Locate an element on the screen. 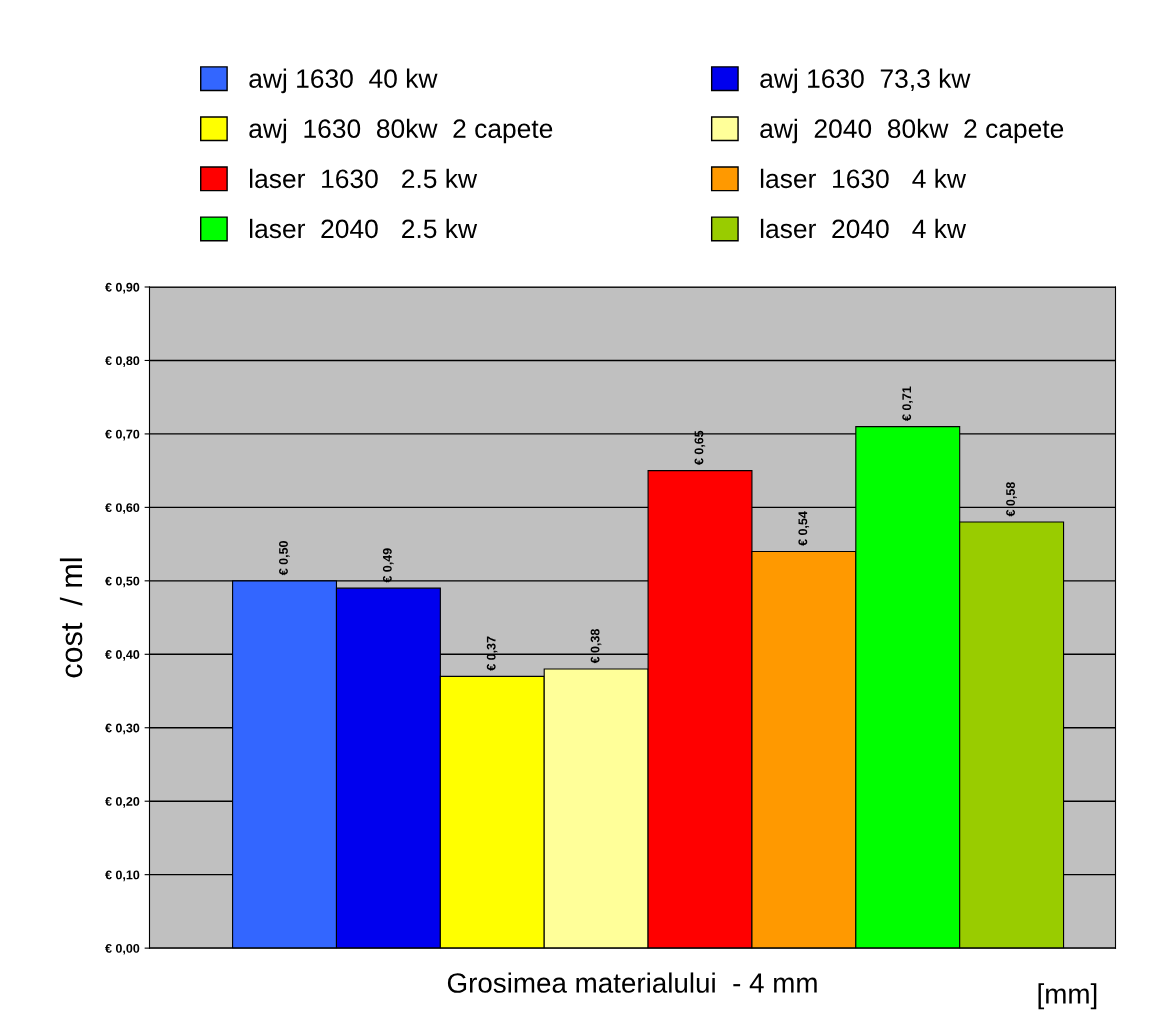 The height and width of the screenshot is (1025, 1150). legend-label: laser 2040 2.5 kw is located at coordinates (364, 228).